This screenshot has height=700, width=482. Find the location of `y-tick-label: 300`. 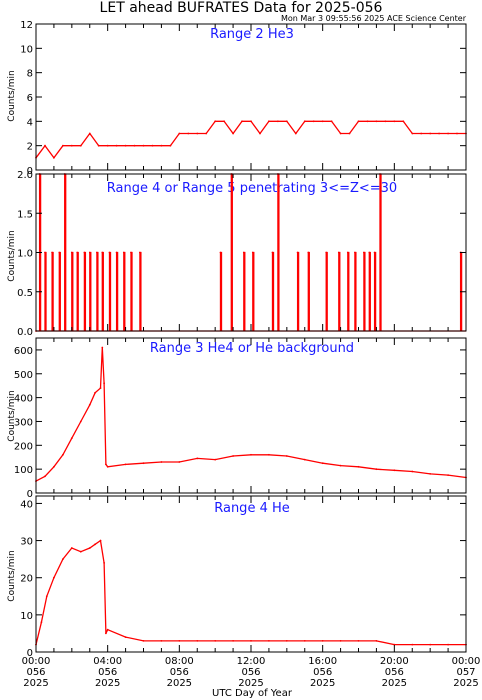

y-tick-label: 300 is located at coordinates (23, 422).